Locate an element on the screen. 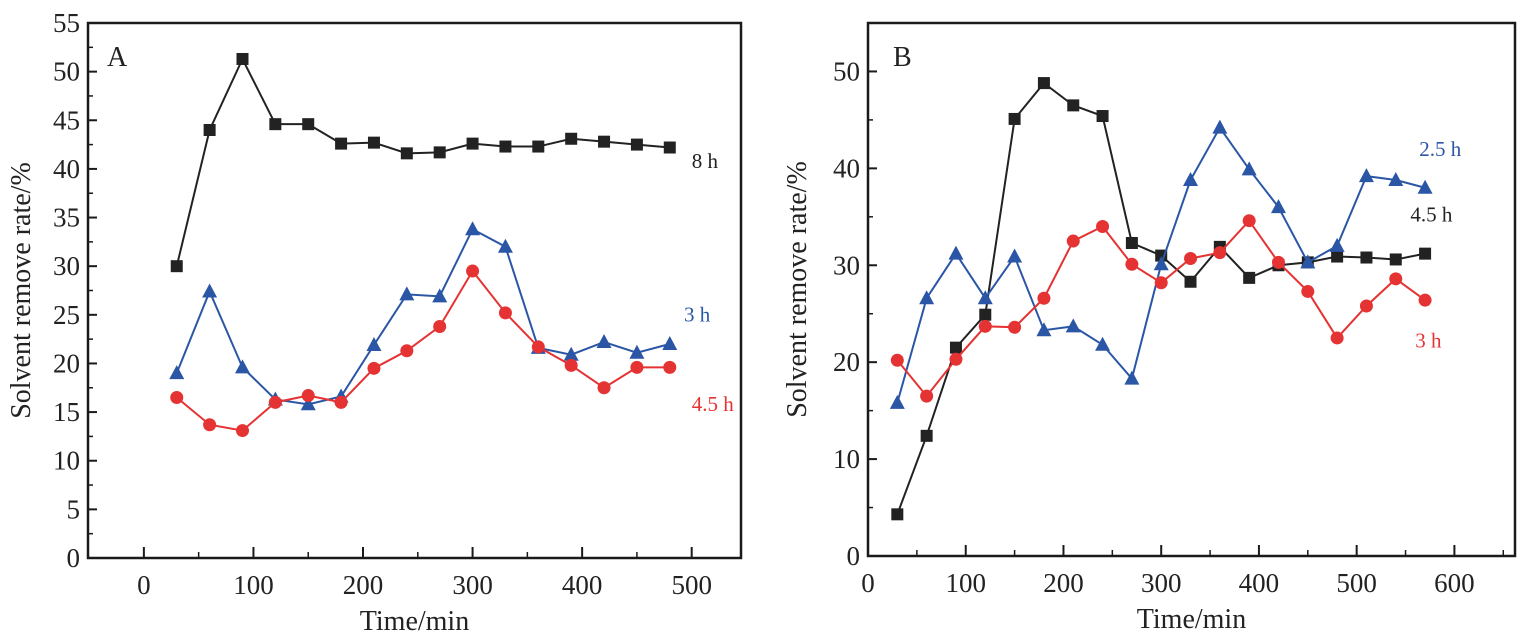 Image resolution: width=1534 pixels, height=642 pixels. panel-label: A is located at coordinates (117, 57).